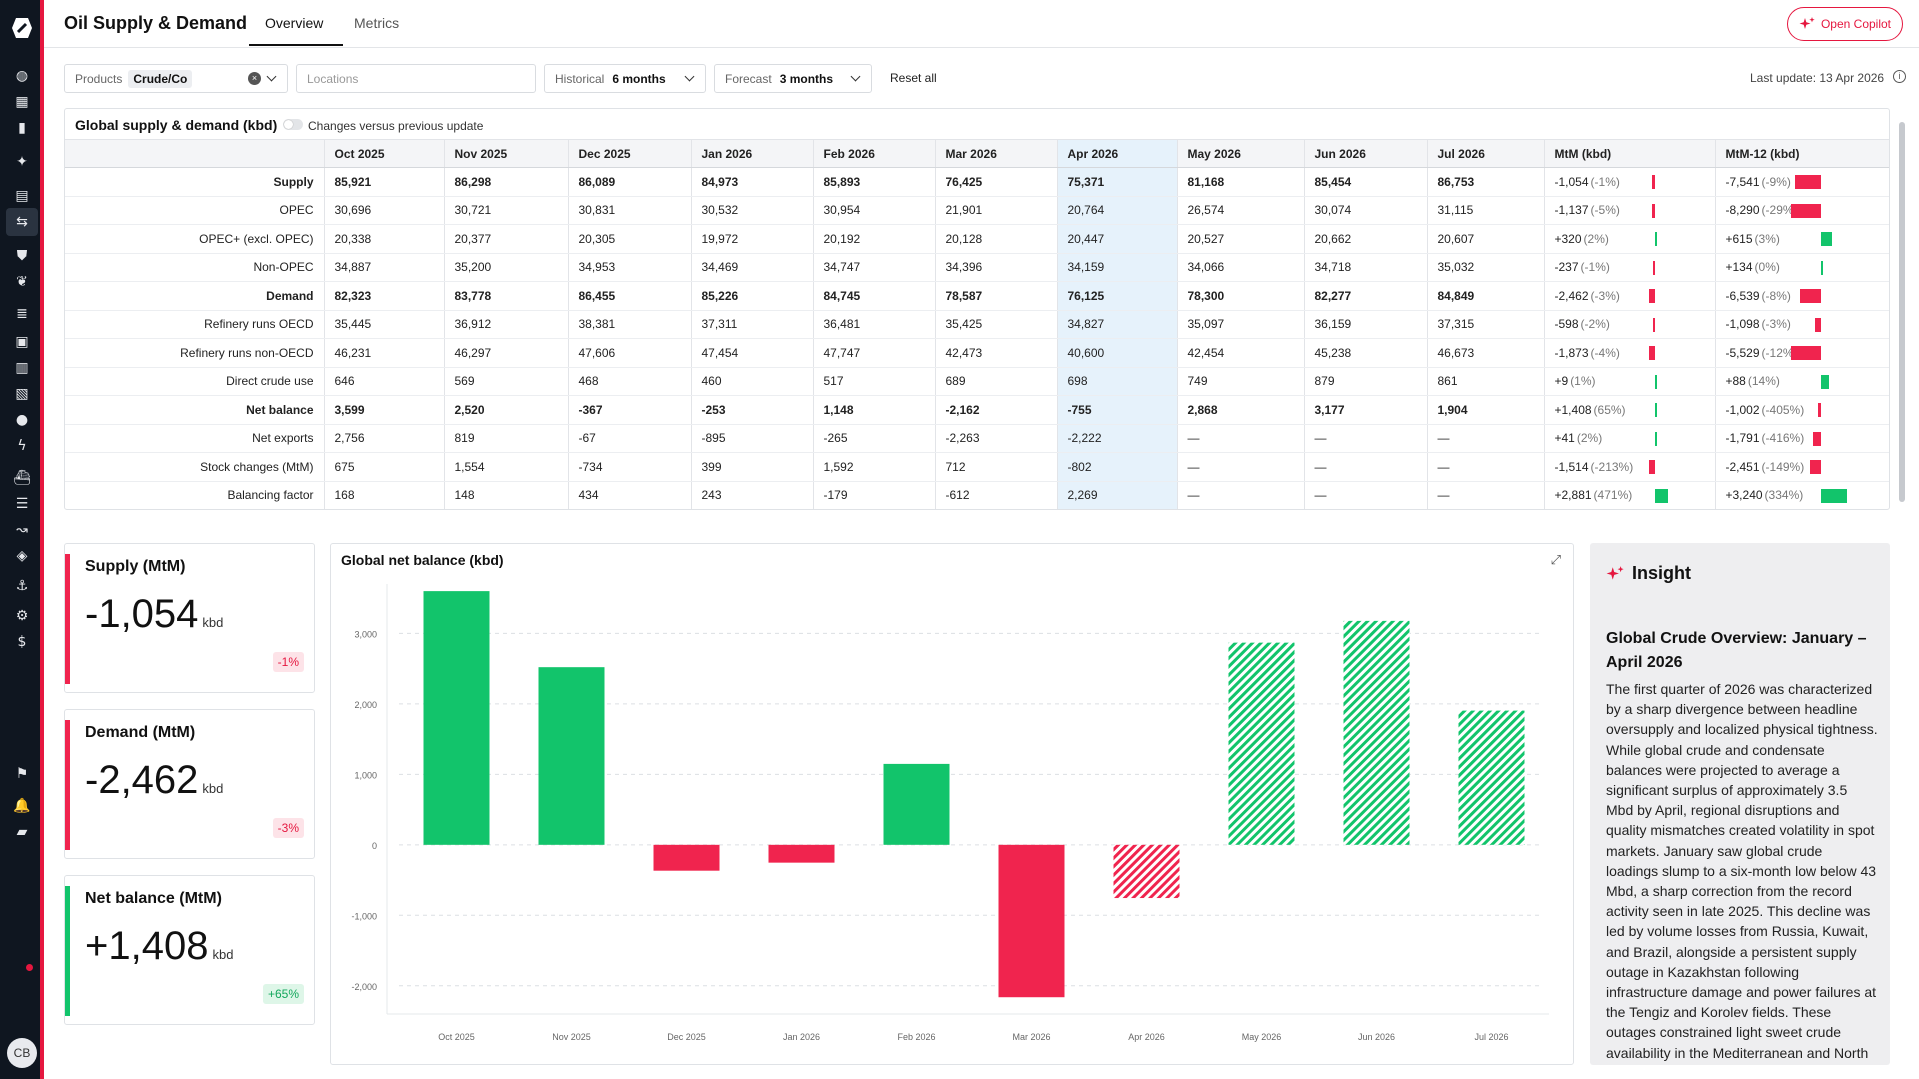 Image resolution: width=1919 pixels, height=1079 pixels. What do you see at coordinates (1630, 467) in the screenshot?
I see `mtm-cell: -1,514 (-213%)` at bounding box center [1630, 467].